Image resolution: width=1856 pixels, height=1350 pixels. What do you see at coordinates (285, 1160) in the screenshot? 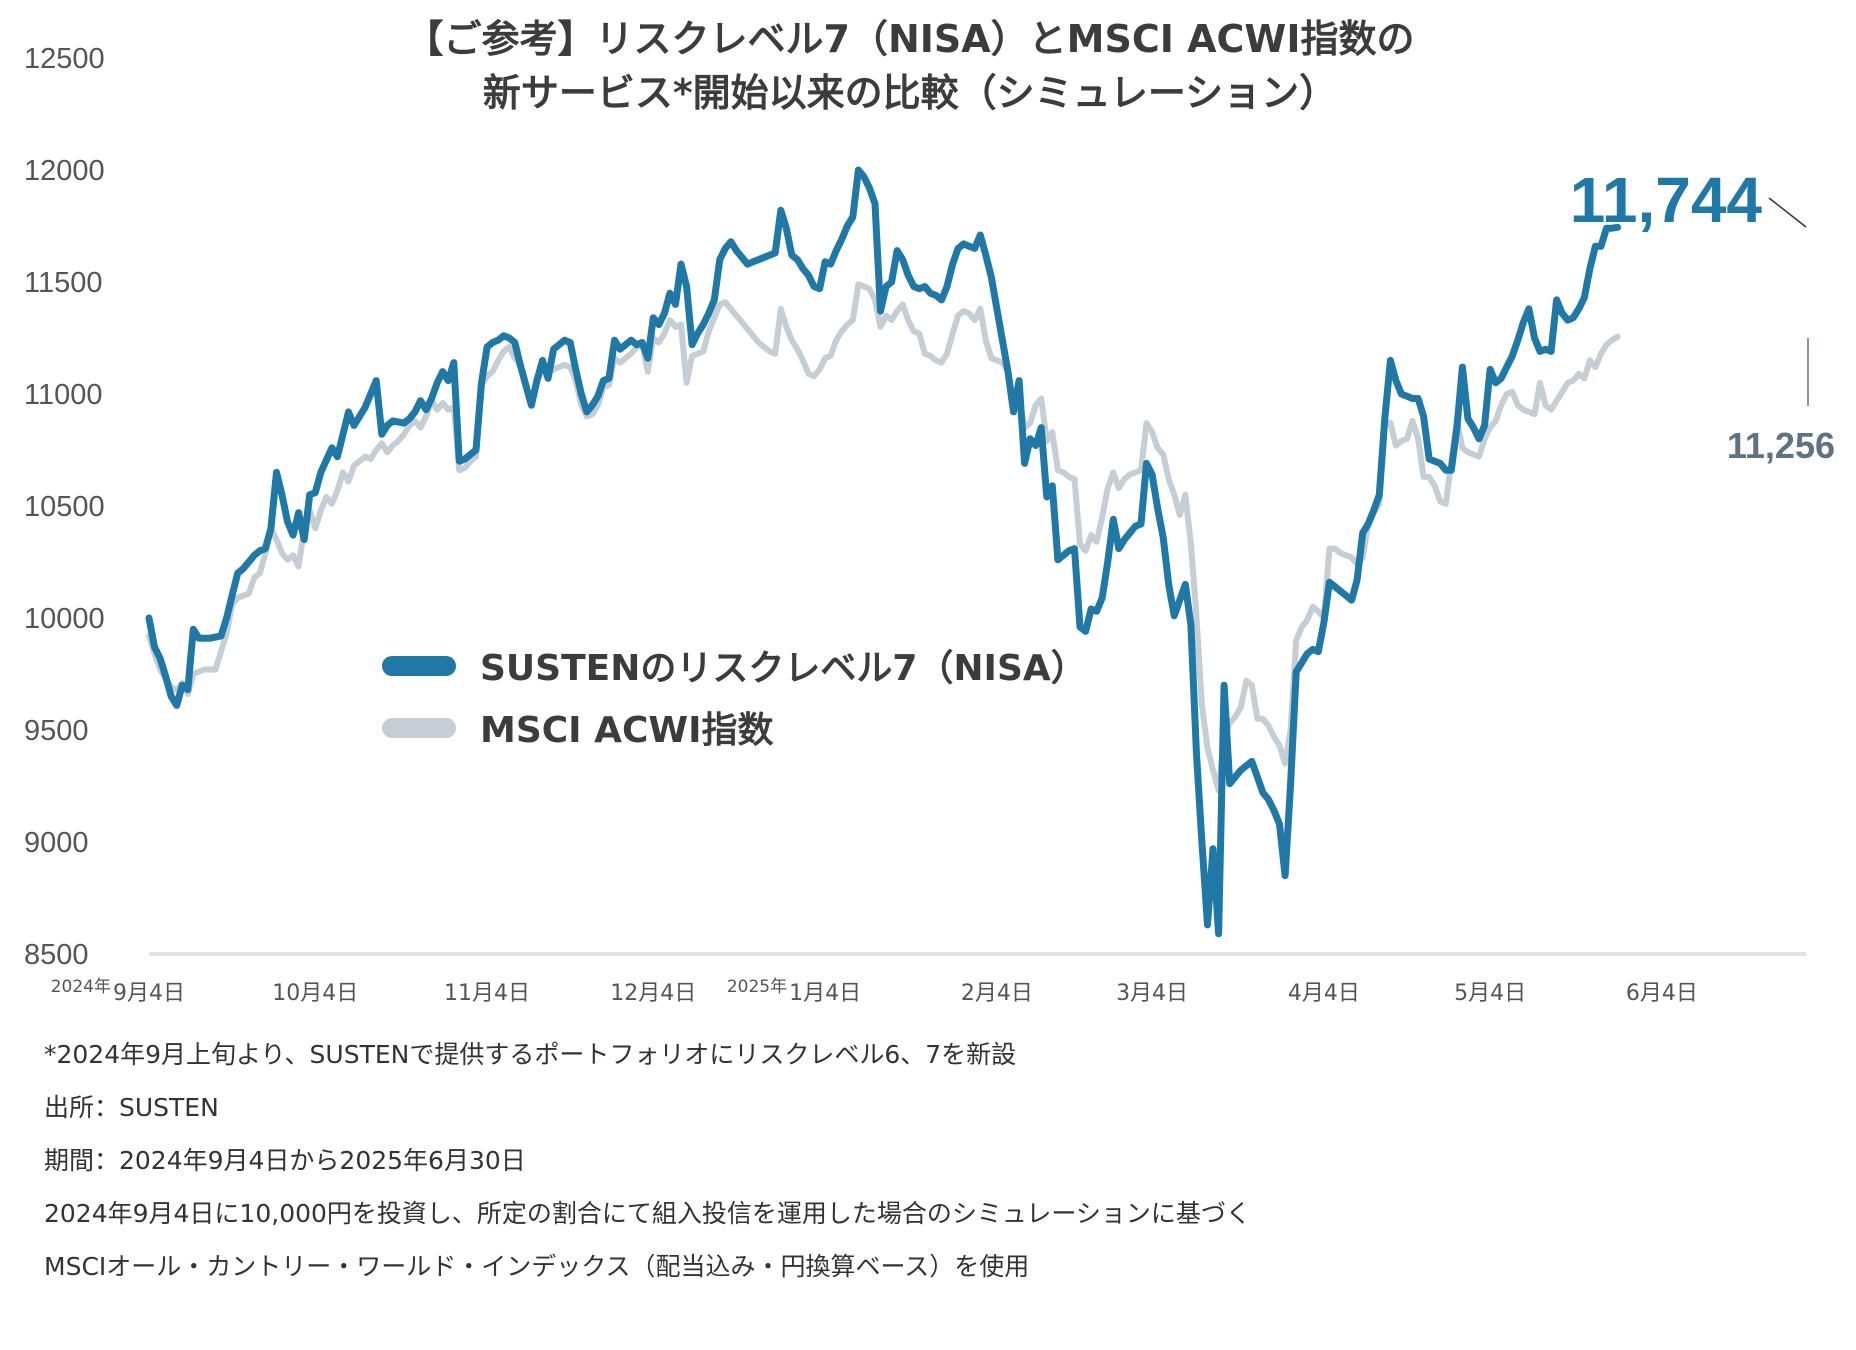
I see `footnote-period: 期間：2024年9月4日から2025年6月30日` at bounding box center [285, 1160].